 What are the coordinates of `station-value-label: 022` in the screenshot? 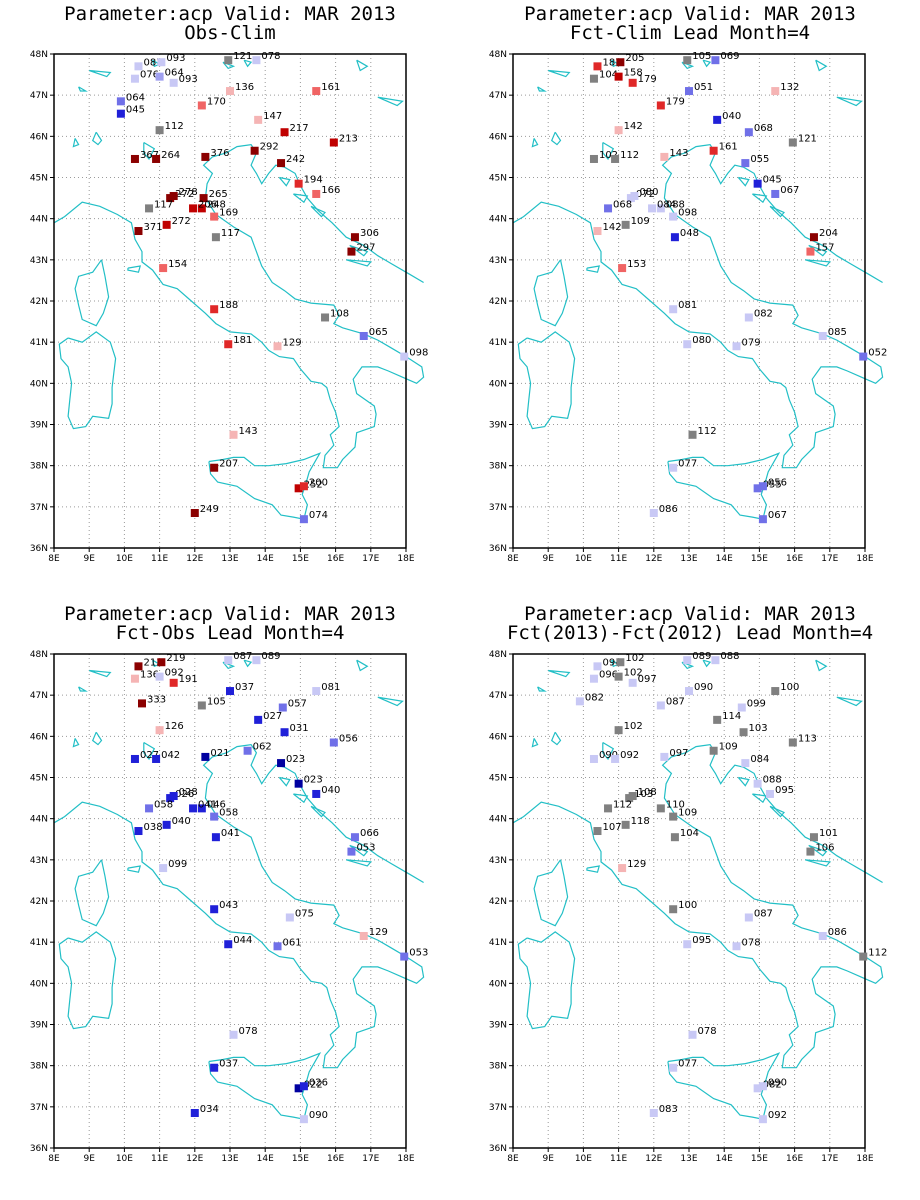 It's located at (313, 1084).